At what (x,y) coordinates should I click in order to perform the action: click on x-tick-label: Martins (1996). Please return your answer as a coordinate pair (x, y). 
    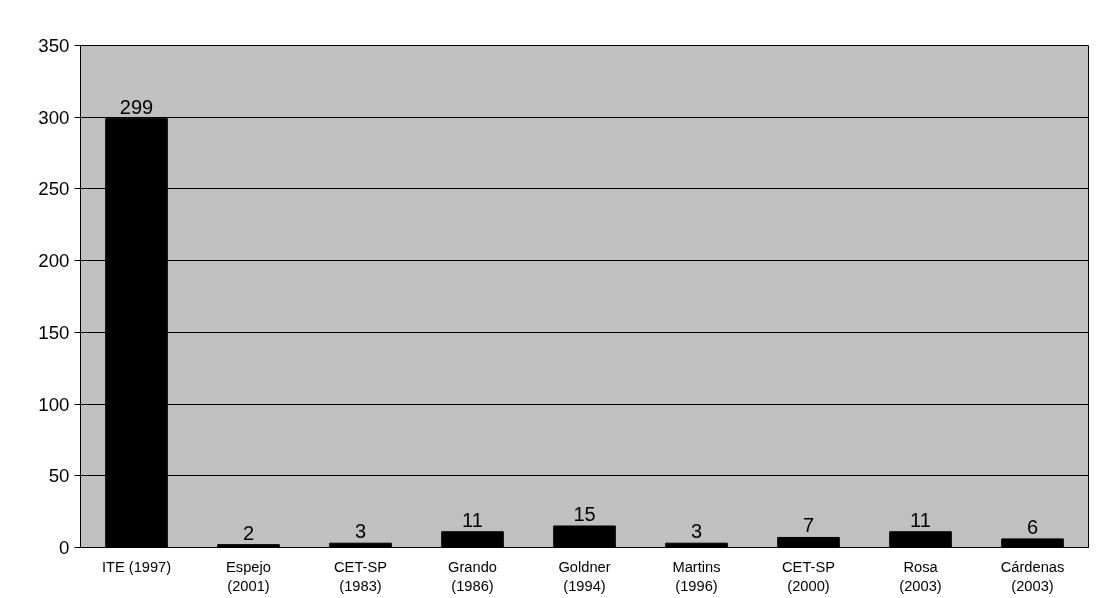
    Looking at the image, I should click on (696, 576).